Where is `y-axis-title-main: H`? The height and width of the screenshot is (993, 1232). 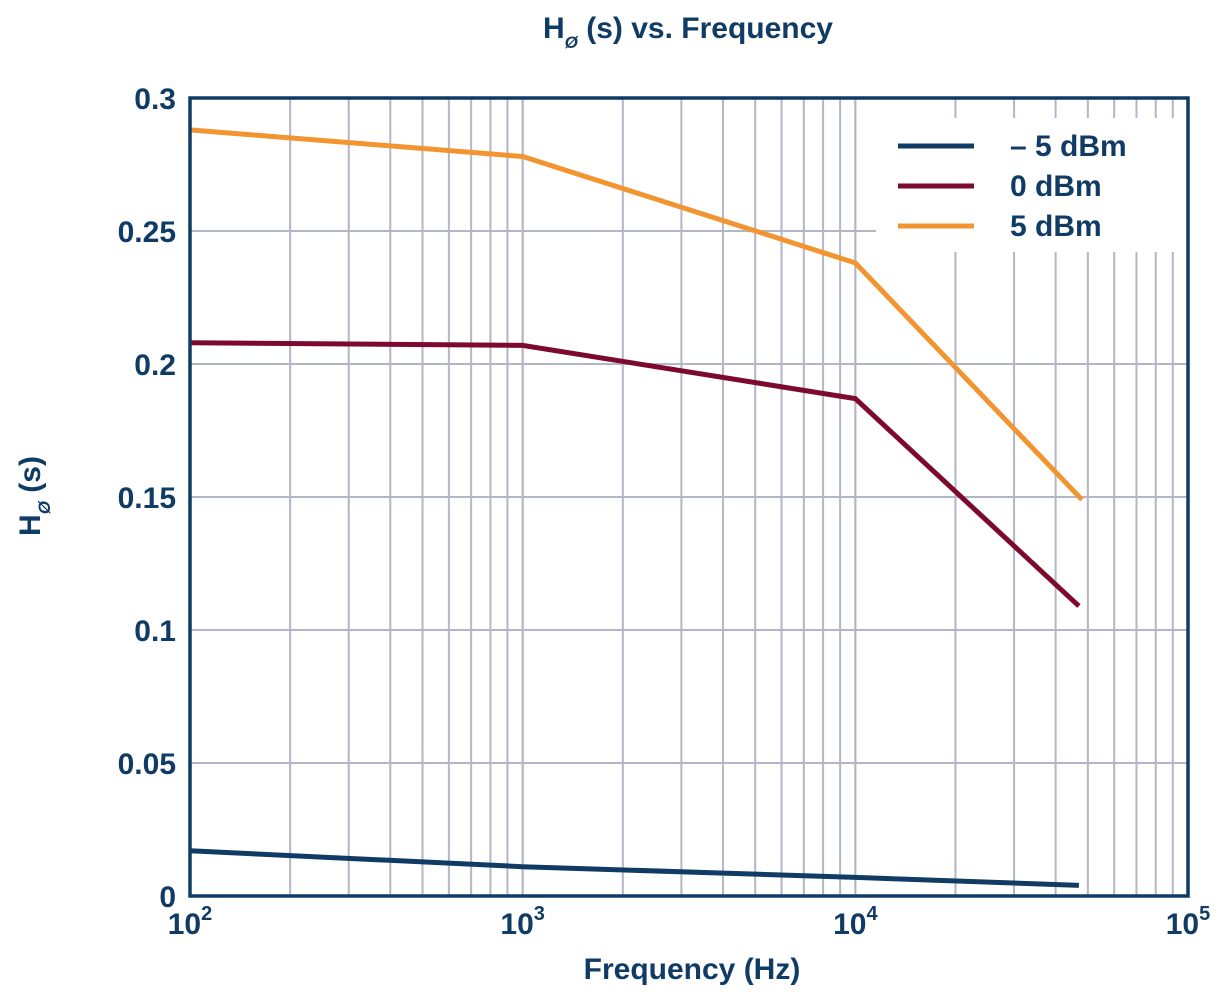 y-axis-title-main: H is located at coordinates (30, 525).